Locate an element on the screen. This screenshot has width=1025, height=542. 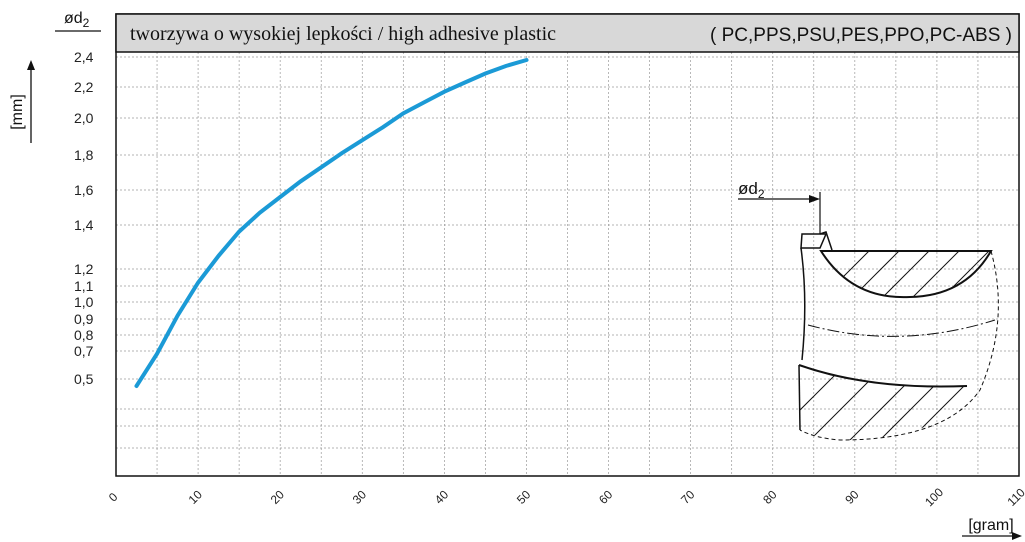
y-tick-label: 0,9 is located at coordinates (84, 319).